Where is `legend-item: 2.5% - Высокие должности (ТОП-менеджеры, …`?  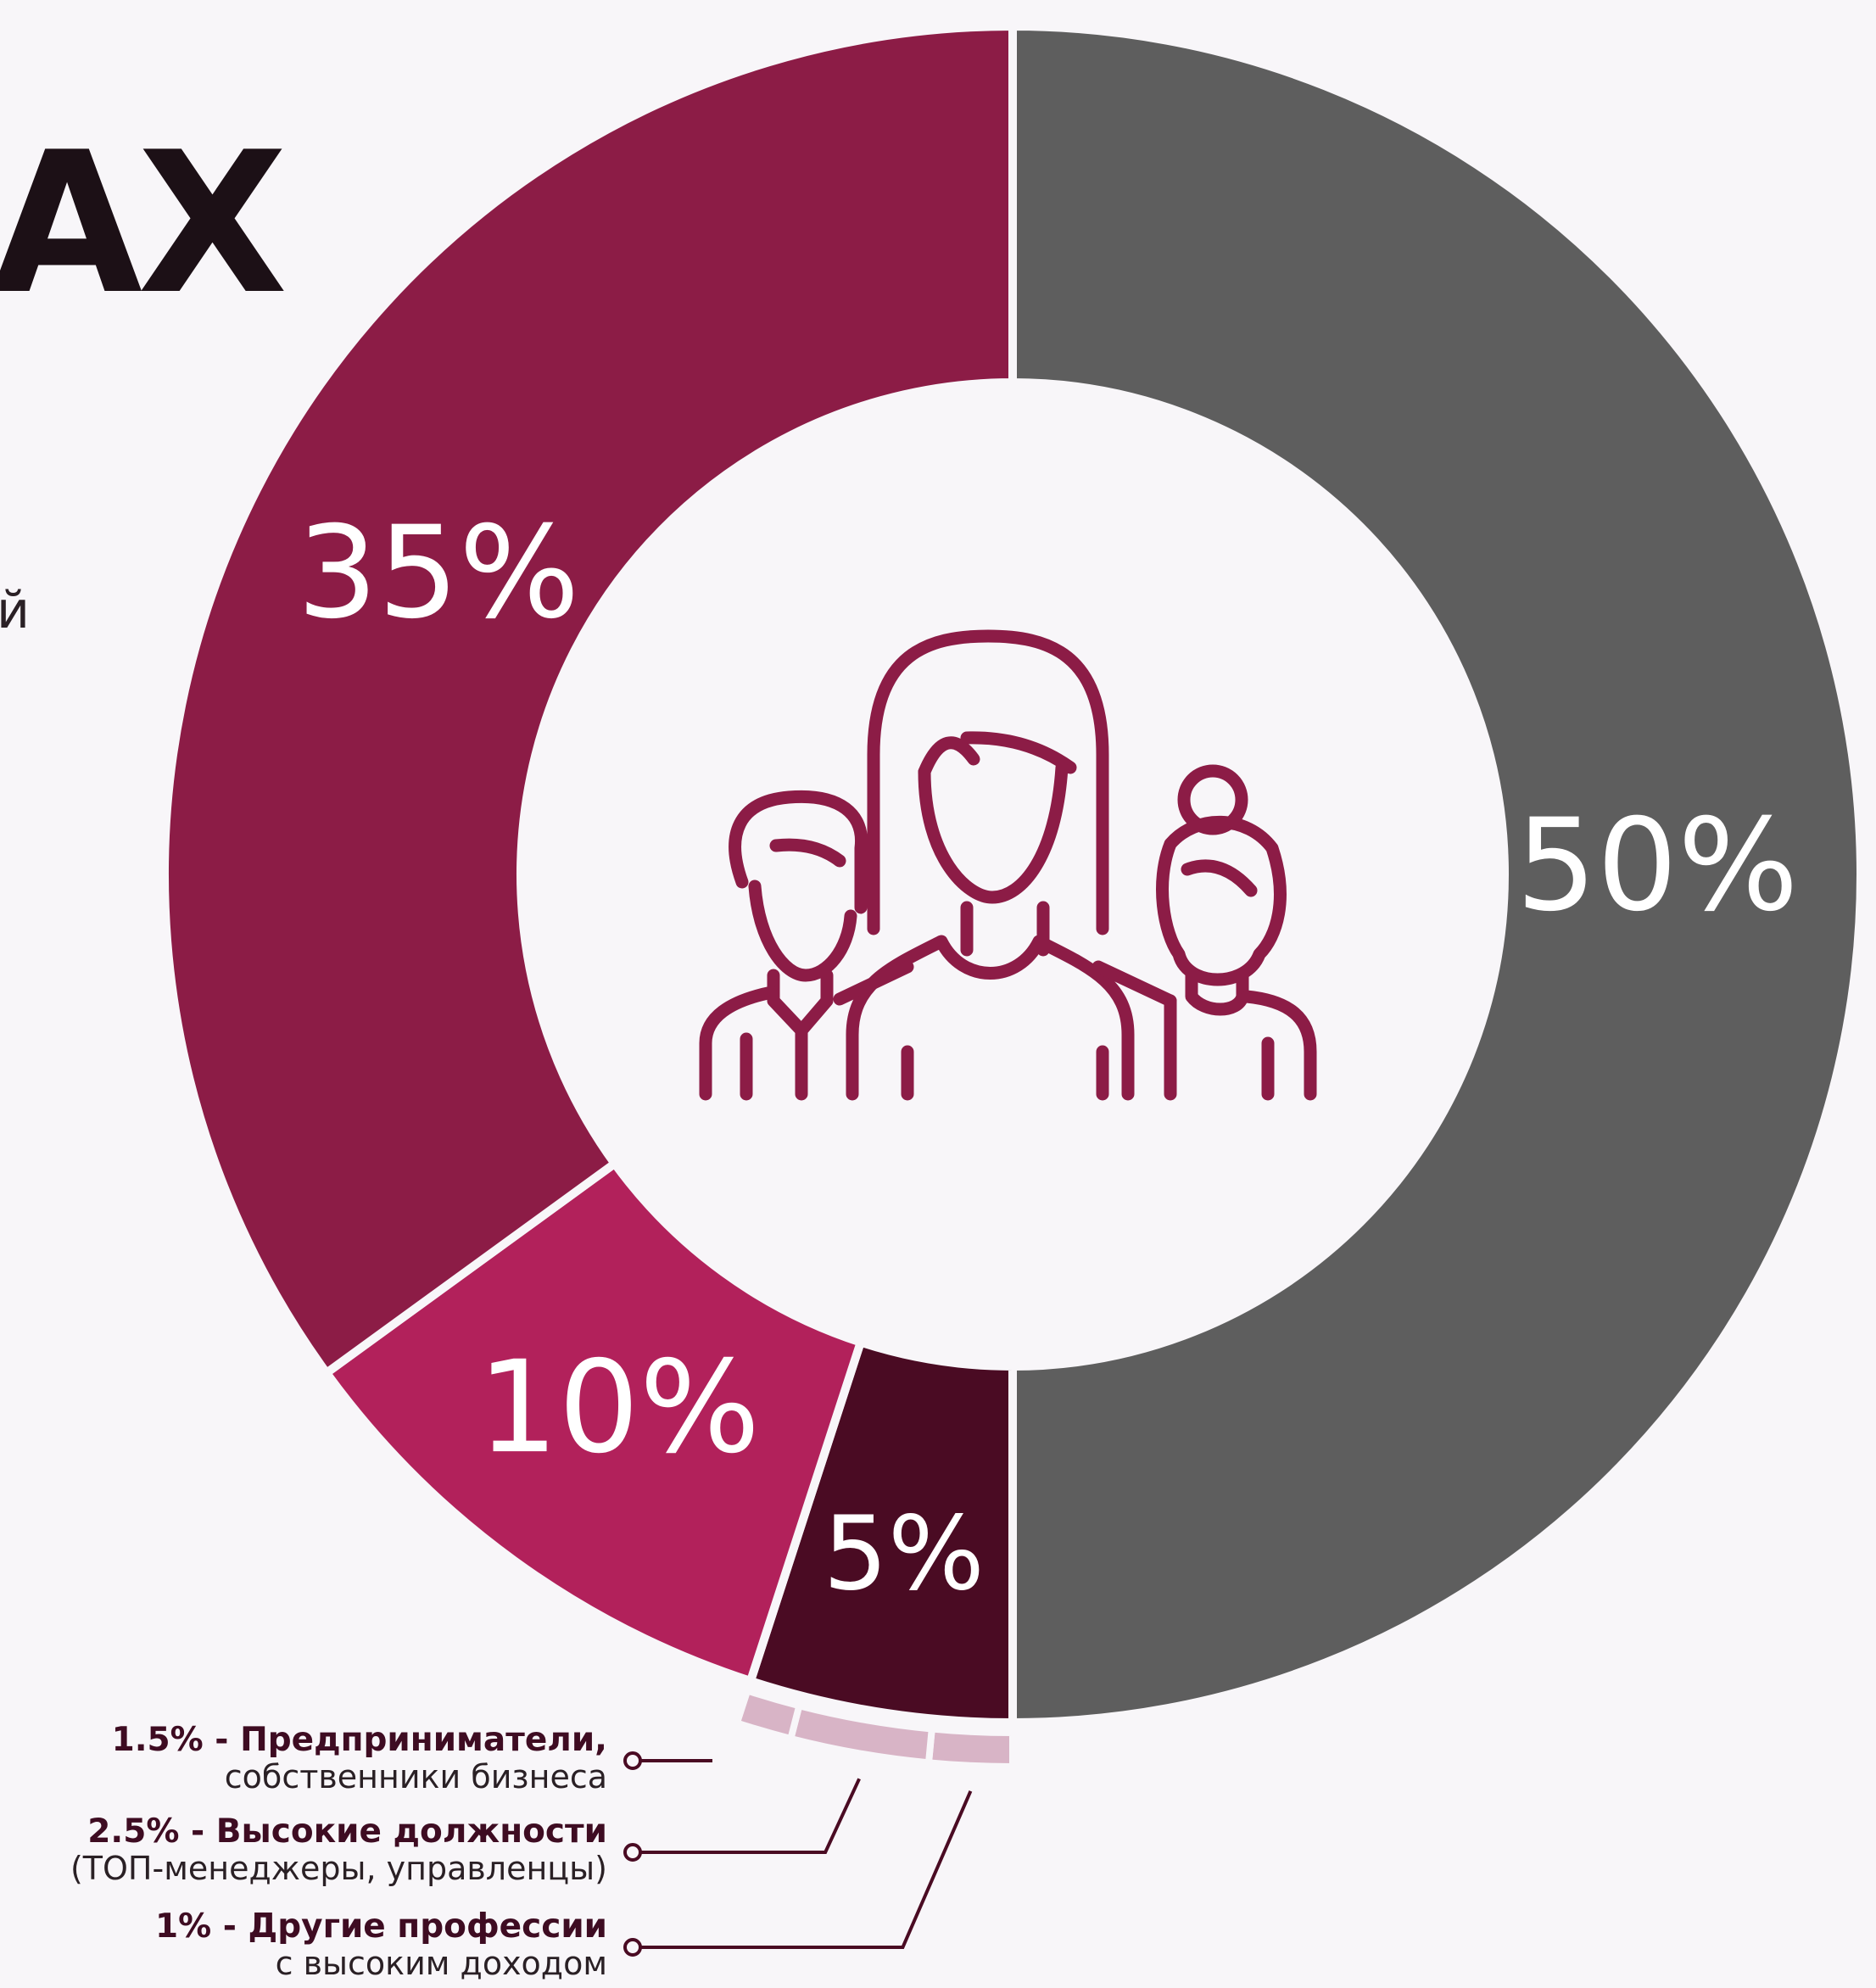
legend-item: 2.5% - Высокие должности (ТОП-менеджеры, … is located at coordinates (338, 1849).